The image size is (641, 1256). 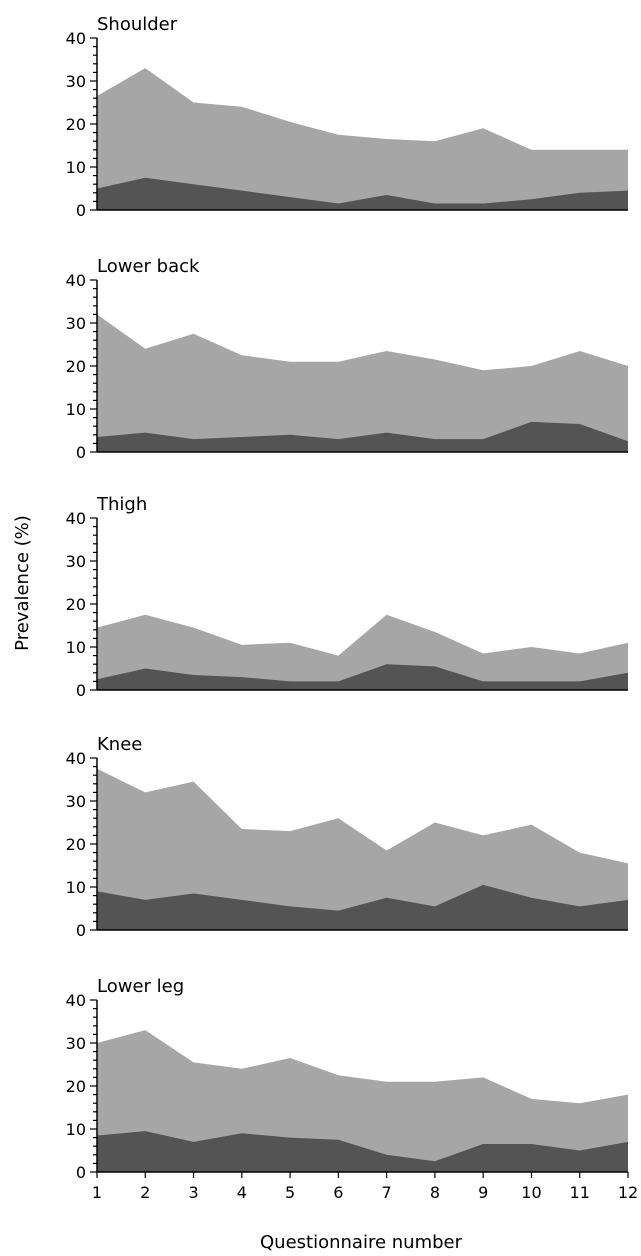 What do you see at coordinates (148, 266) in the screenshot?
I see `panel-title: Lower back` at bounding box center [148, 266].